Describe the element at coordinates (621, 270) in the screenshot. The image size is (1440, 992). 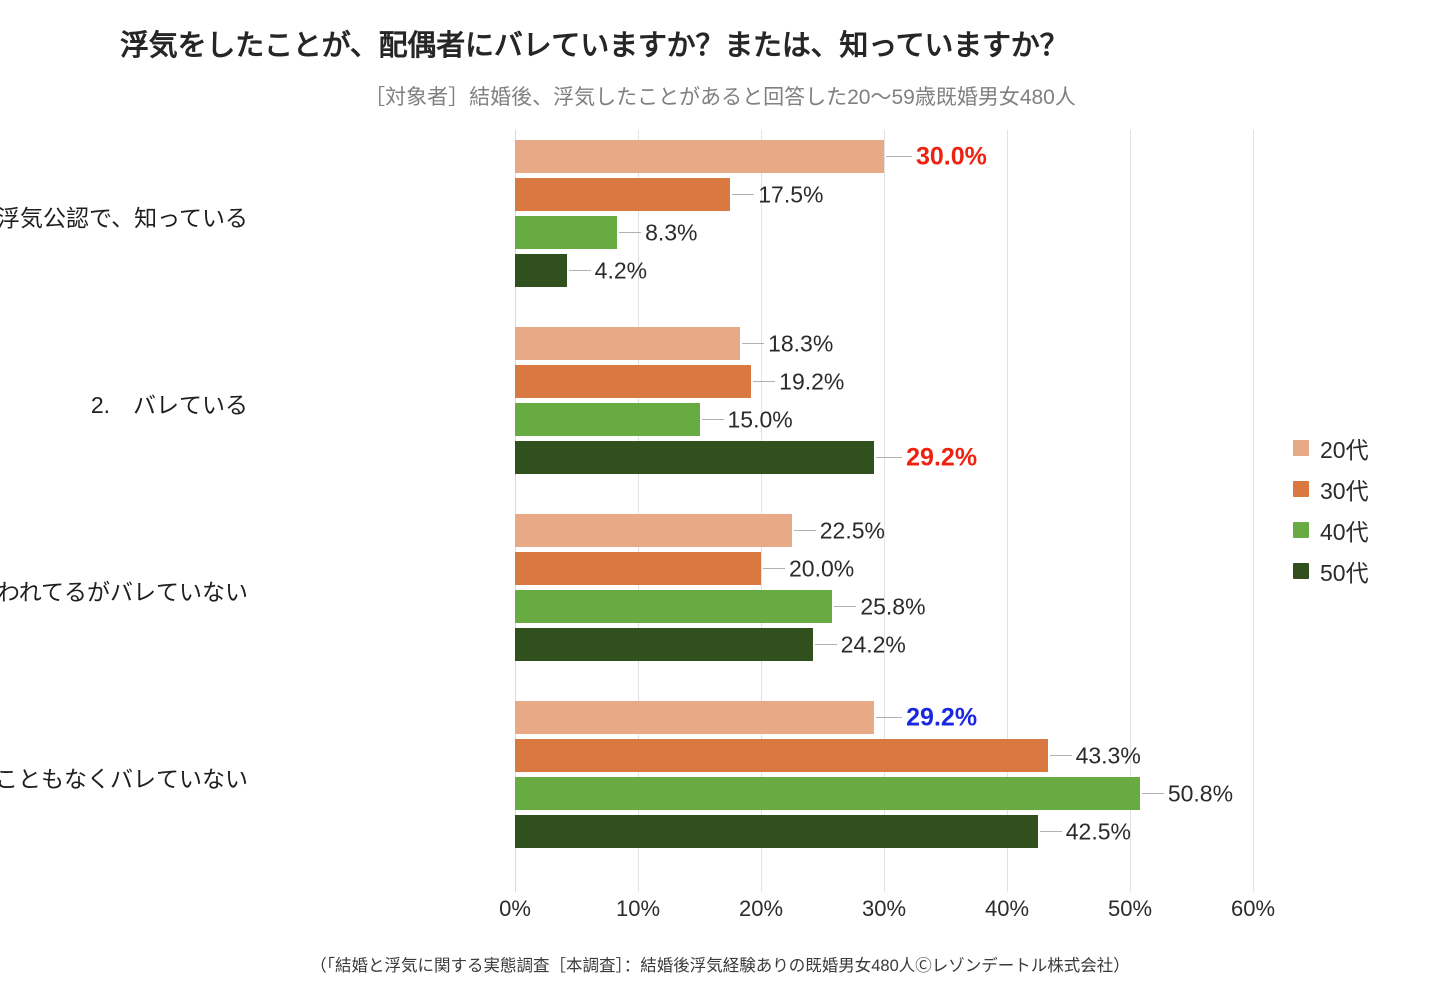
I see `value-label-50代-1: 4.2%` at that location.